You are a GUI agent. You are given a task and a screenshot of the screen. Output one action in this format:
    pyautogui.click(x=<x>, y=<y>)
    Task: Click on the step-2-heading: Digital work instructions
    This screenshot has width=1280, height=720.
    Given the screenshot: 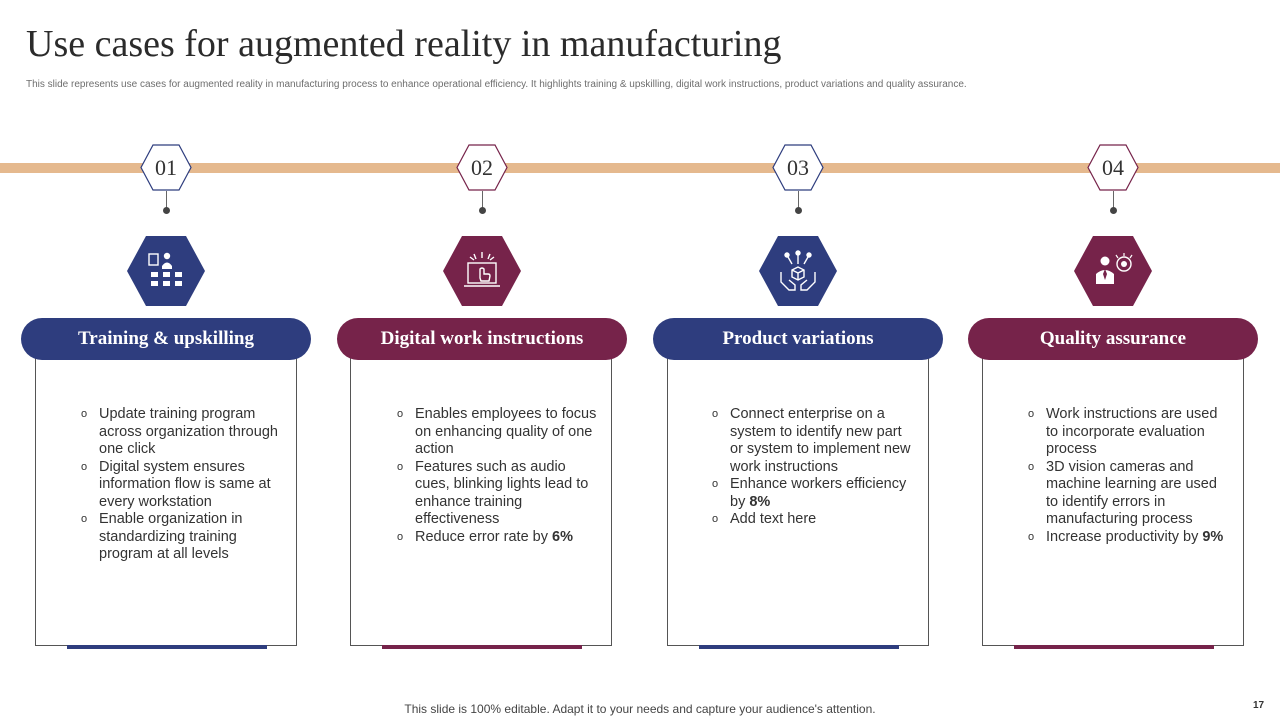 What is the action you would take?
    pyautogui.click(x=482, y=339)
    